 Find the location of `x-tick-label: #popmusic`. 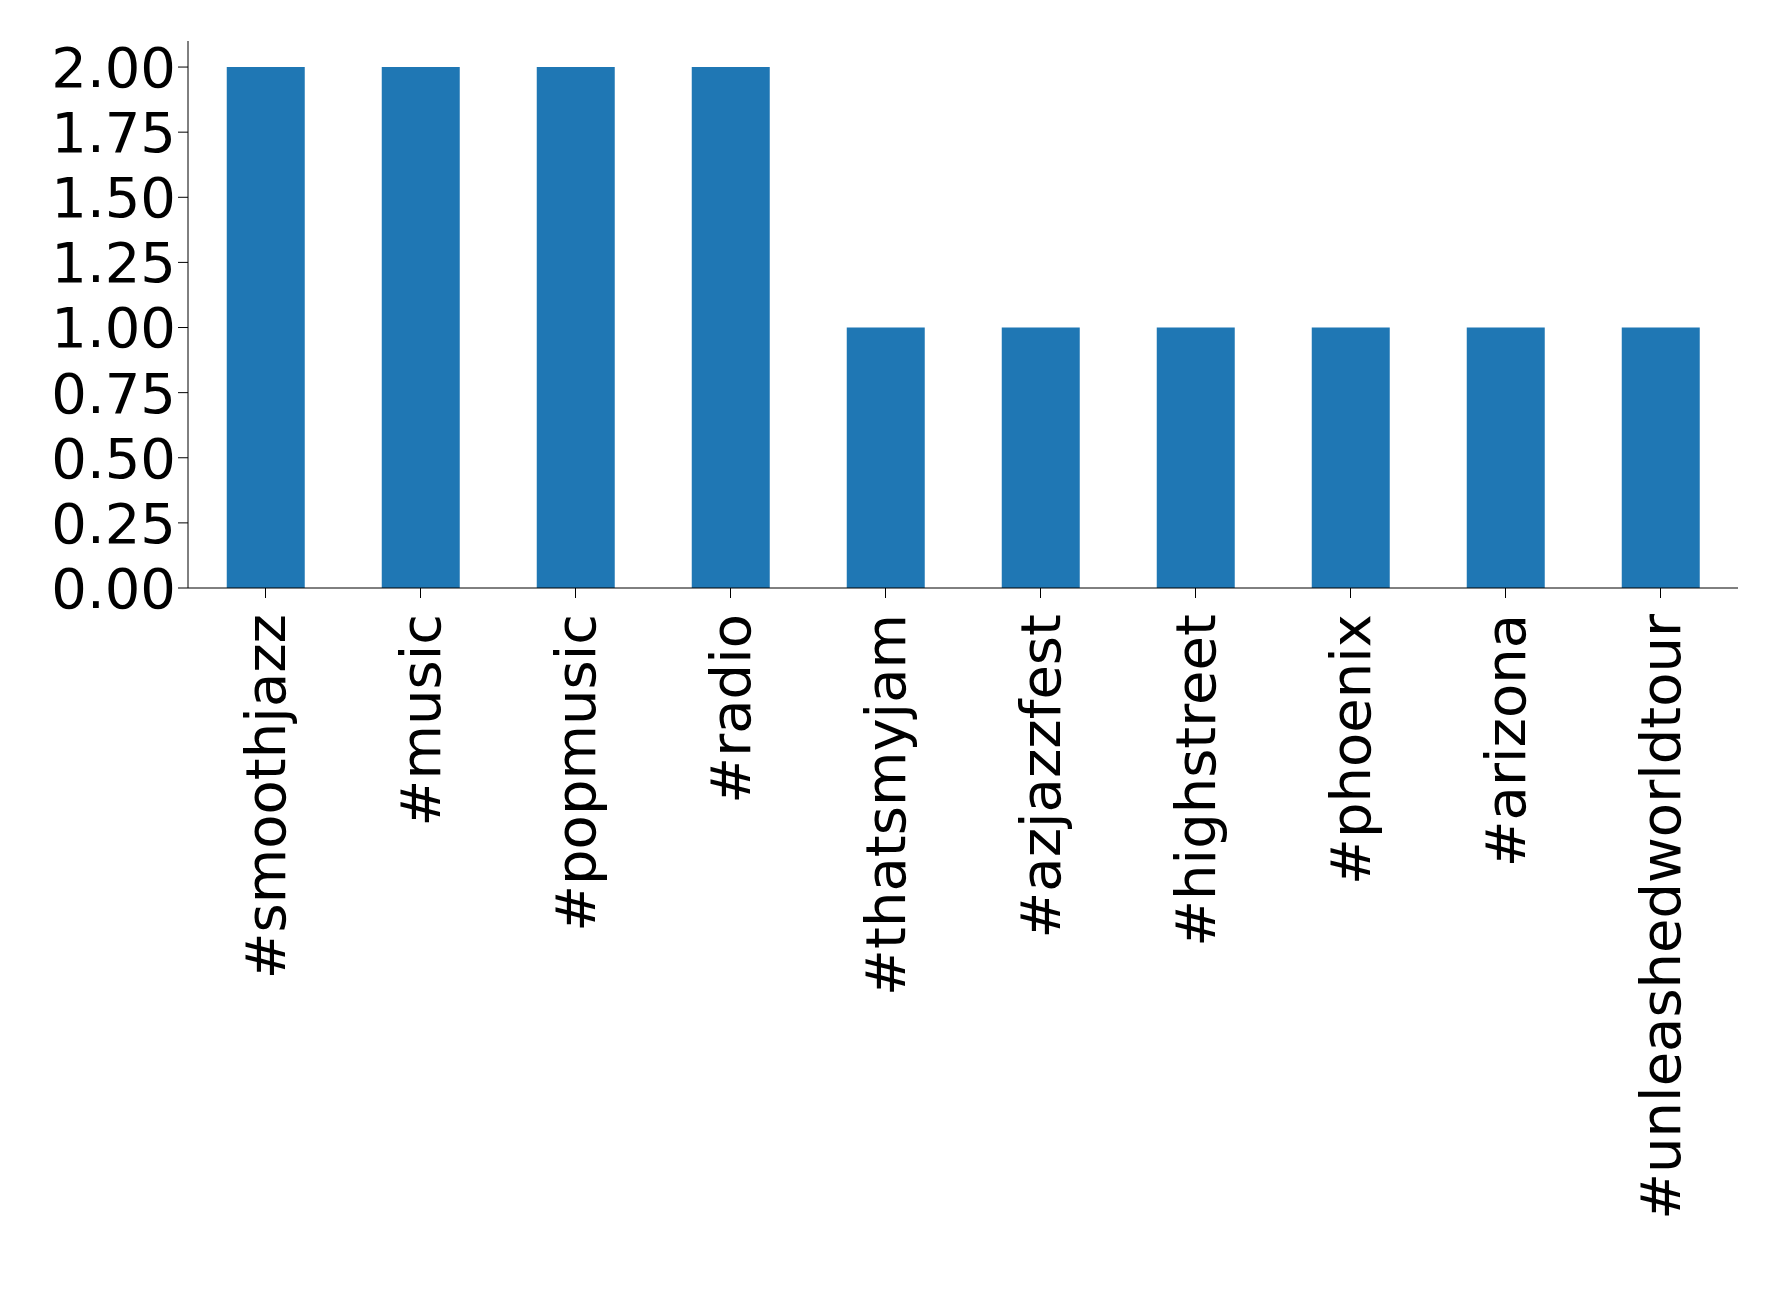

x-tick-label: #popmusic is located at coordinates (575, 773).